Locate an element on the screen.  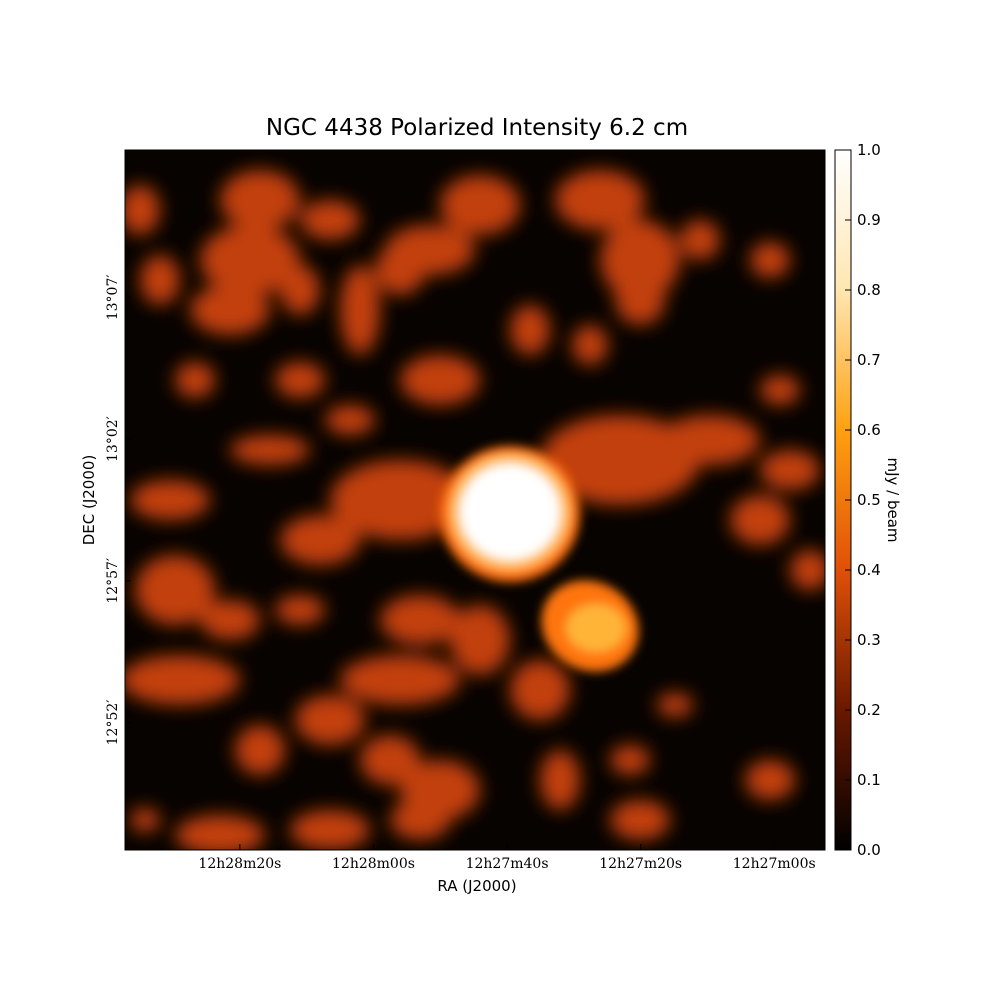
x-tick-label: 12h27m40s is located at coordinates (507, 864).